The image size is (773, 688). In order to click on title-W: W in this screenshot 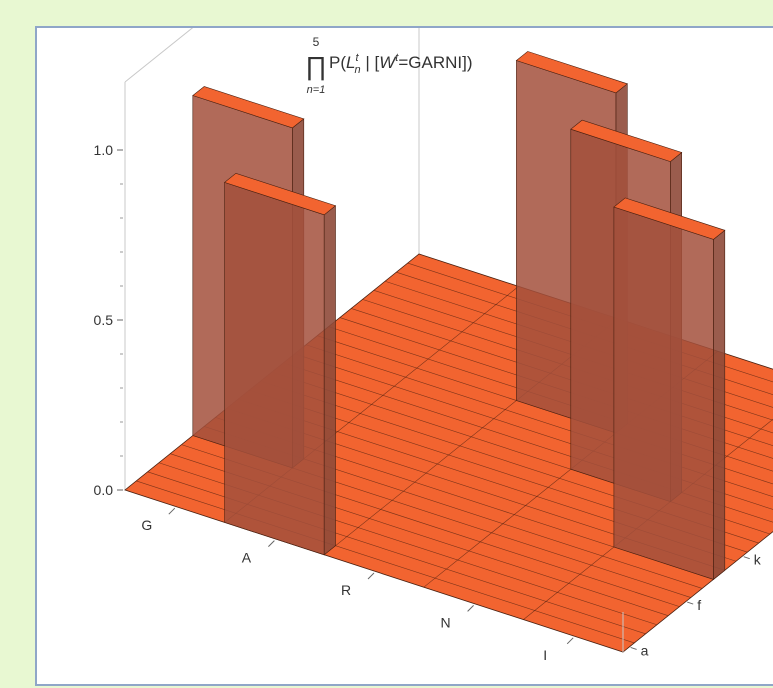, I will do `click(388, 62)`.